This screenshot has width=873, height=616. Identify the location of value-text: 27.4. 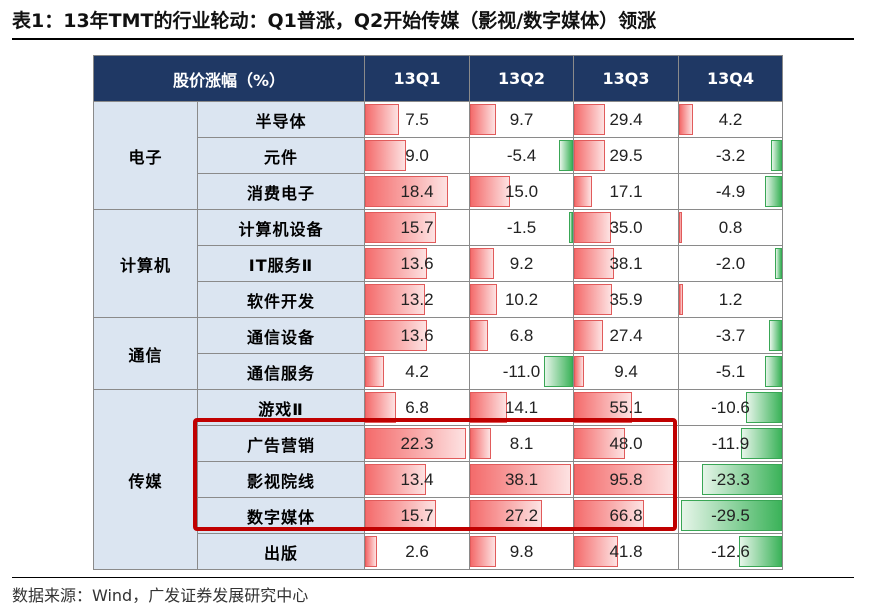
(626, 335).